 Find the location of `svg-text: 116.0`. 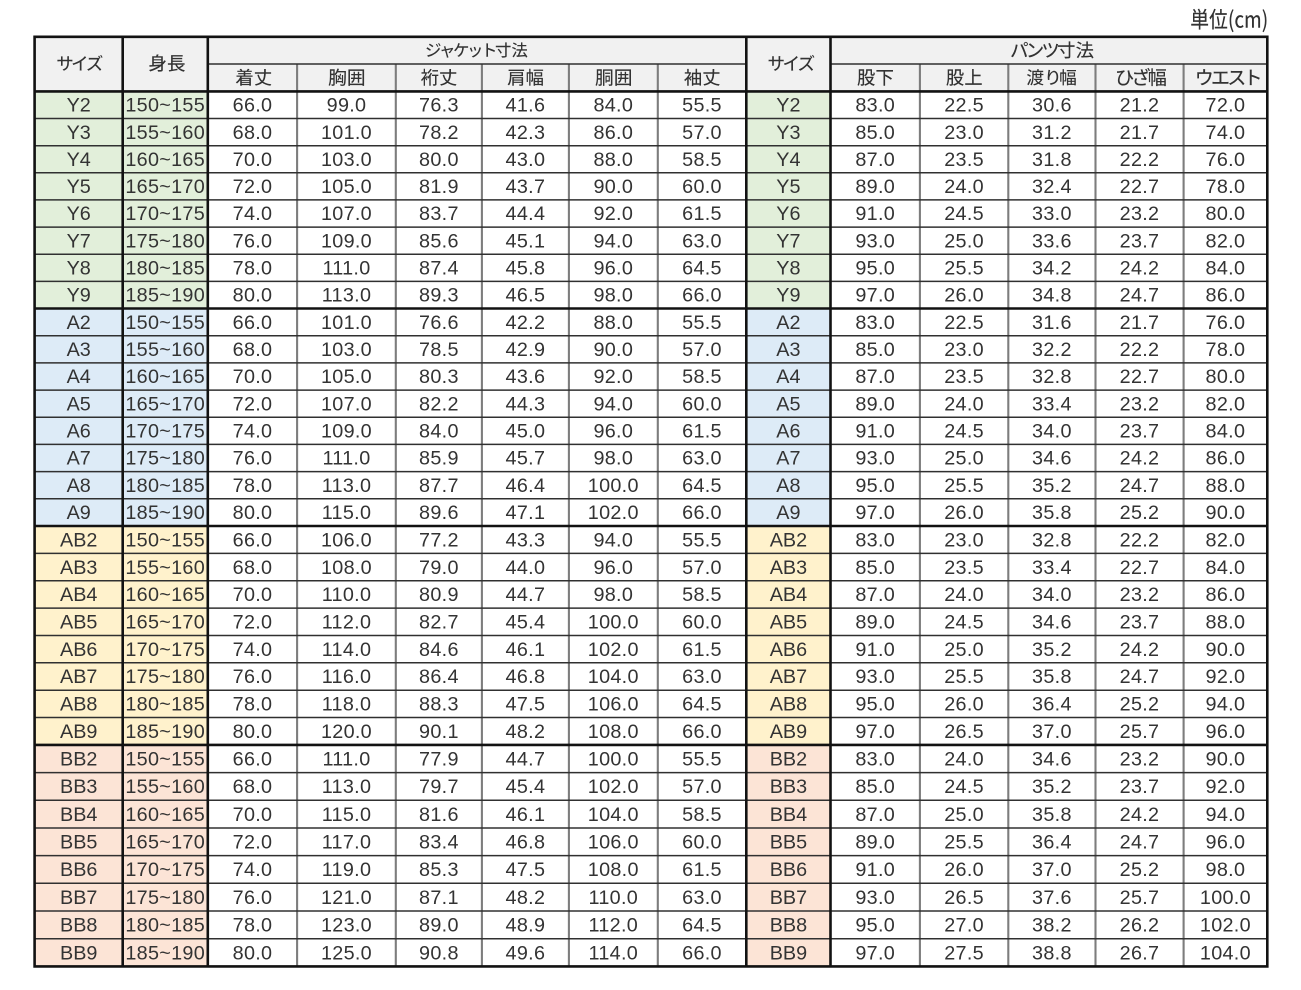

svg-text: 116.0 is located at coordinates (347, 677).